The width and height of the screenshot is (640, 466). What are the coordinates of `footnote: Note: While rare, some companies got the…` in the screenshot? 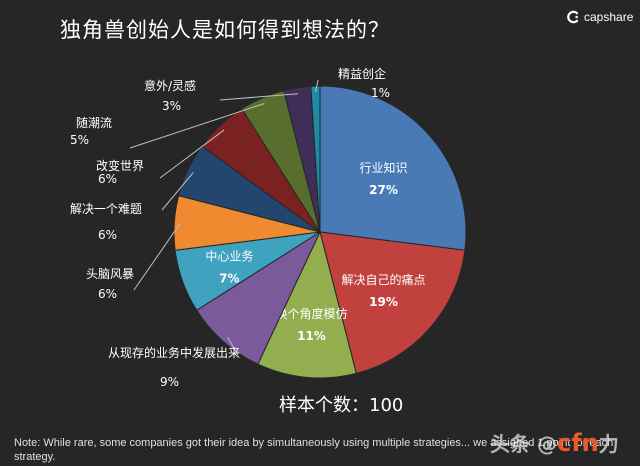 It's located at (314, 450).